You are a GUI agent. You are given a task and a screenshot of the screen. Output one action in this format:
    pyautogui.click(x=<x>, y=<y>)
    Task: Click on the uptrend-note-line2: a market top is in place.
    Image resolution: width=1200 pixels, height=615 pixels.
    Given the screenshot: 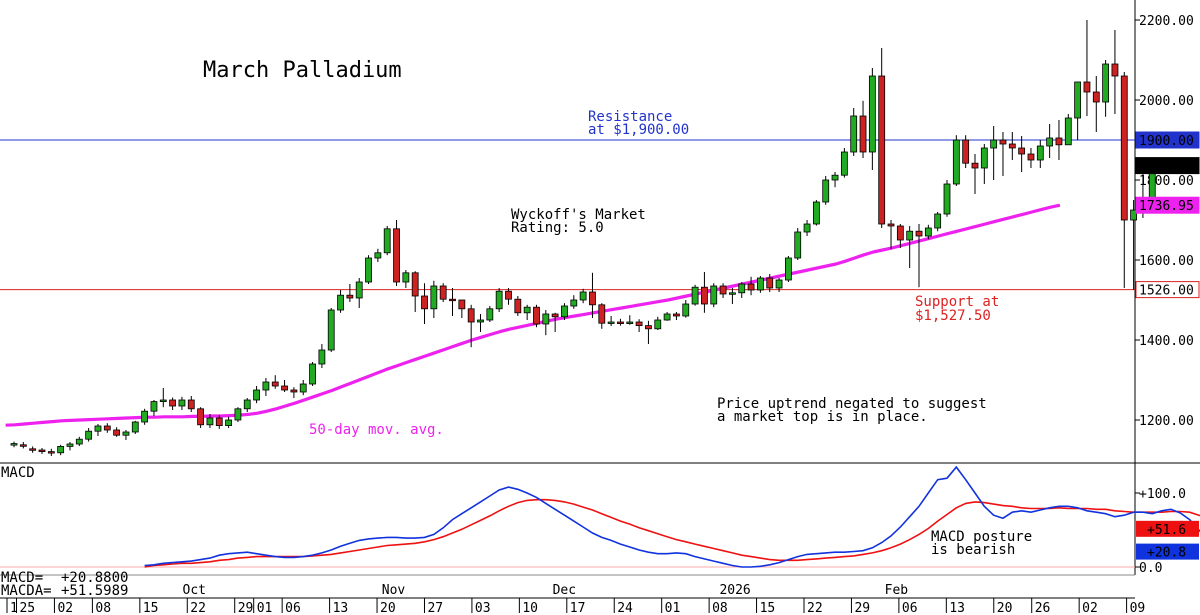 What is the action you would take?
    pyautogui.click(x=822, y=417)
    